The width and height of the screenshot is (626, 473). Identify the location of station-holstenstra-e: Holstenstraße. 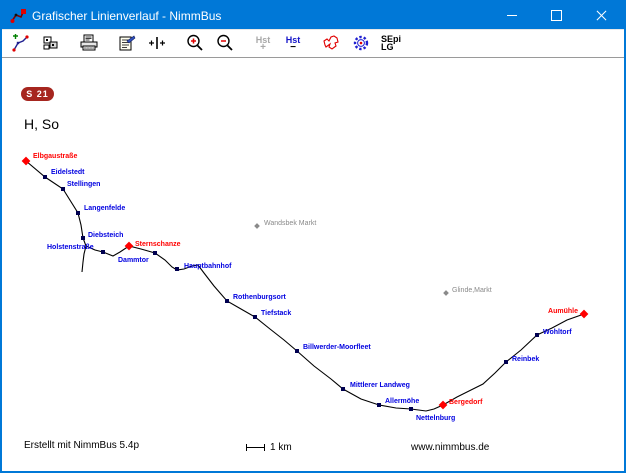
(76, 249).